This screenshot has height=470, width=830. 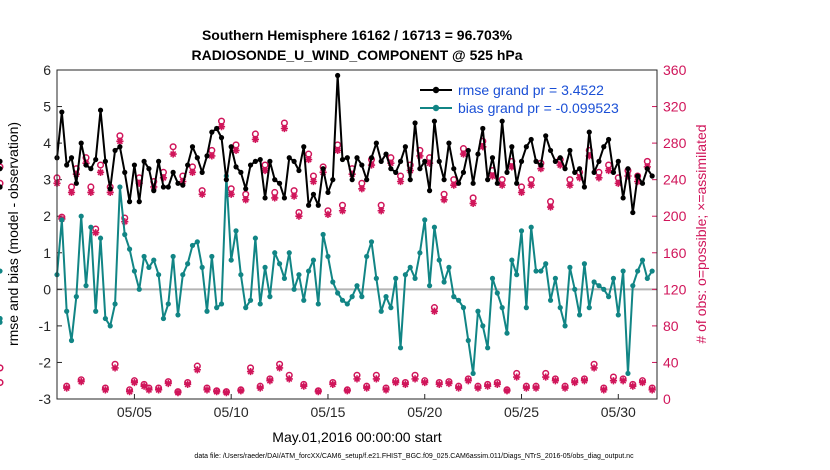 I want to click on y2-tick-label: 120, so click(x=675, y=289).